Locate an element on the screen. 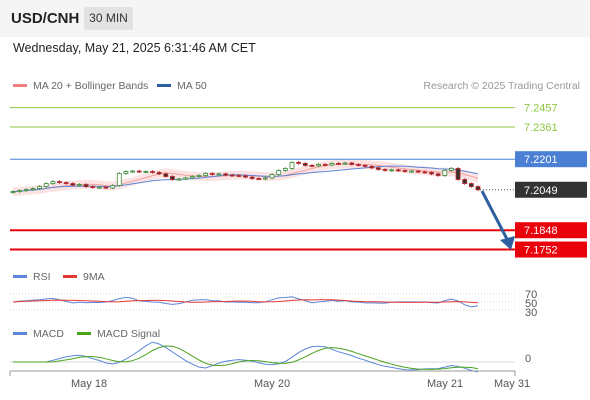 The width and height of the screenshot is (590, 400). macd-panel: 0 is located at coordinates (270, 357).